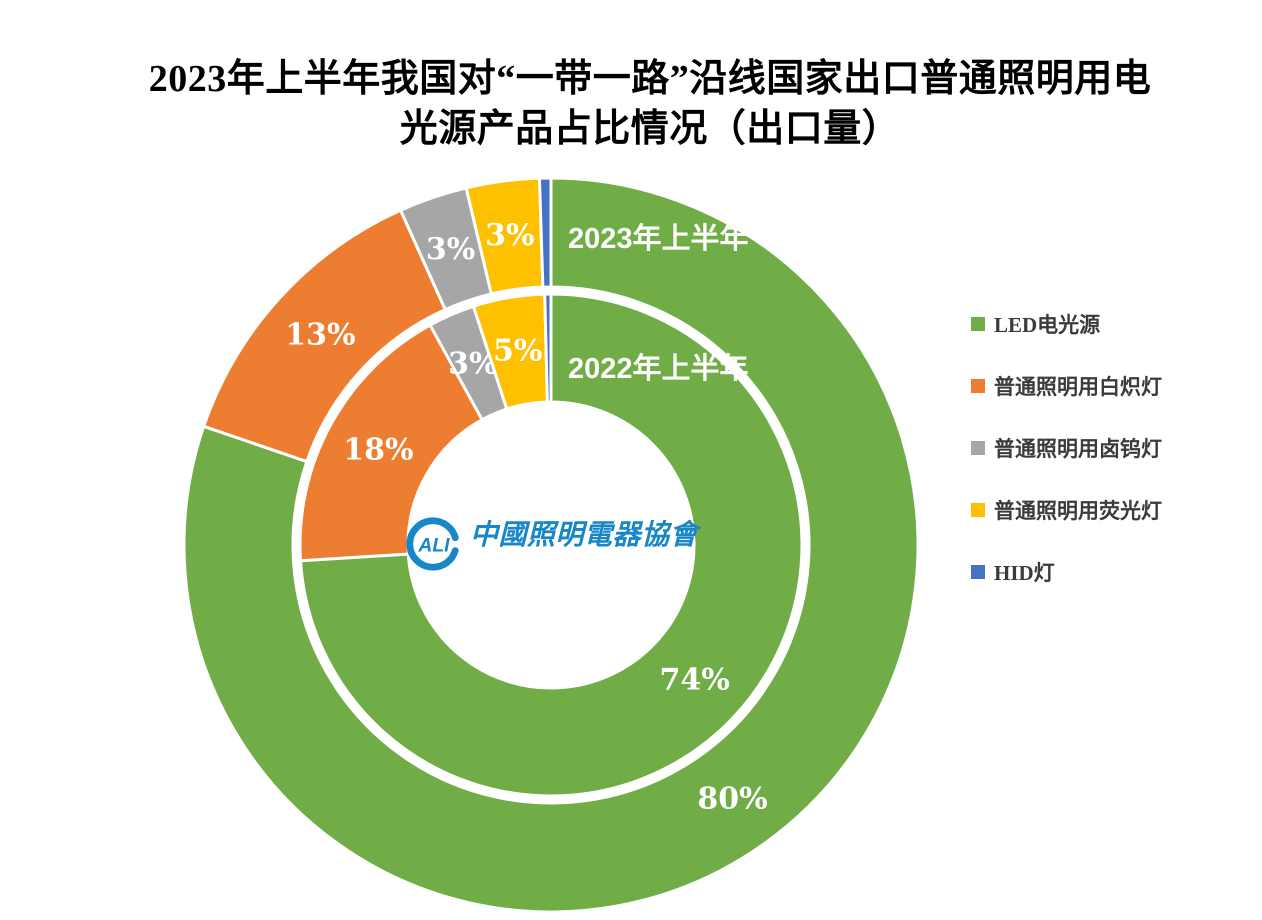 This screenshot has height=920, width=1262. Describe the element at coordinates (1078, 449) in the screenshot. I see `legend-label: 普通照明用卤钨灯` at that location.